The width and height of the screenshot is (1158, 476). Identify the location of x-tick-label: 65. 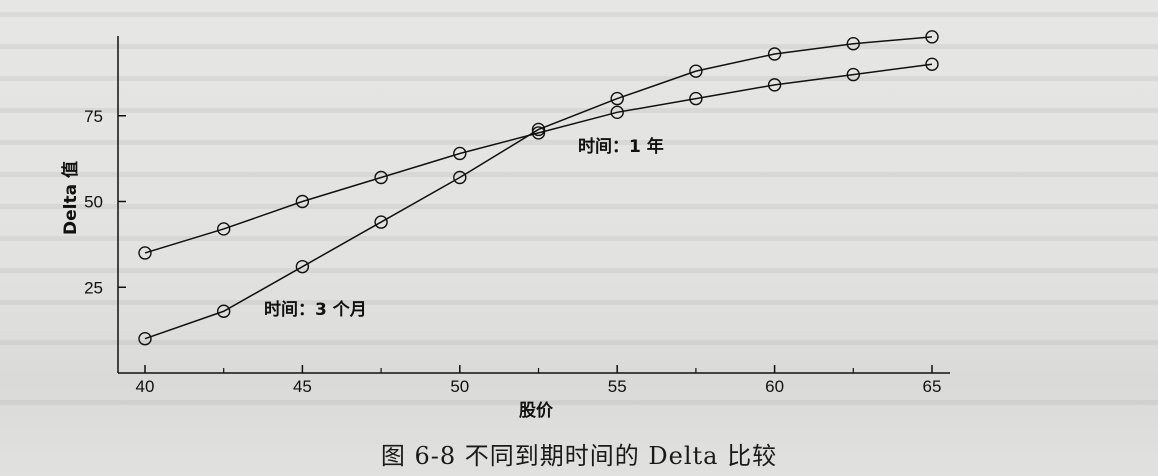
(932, 386).